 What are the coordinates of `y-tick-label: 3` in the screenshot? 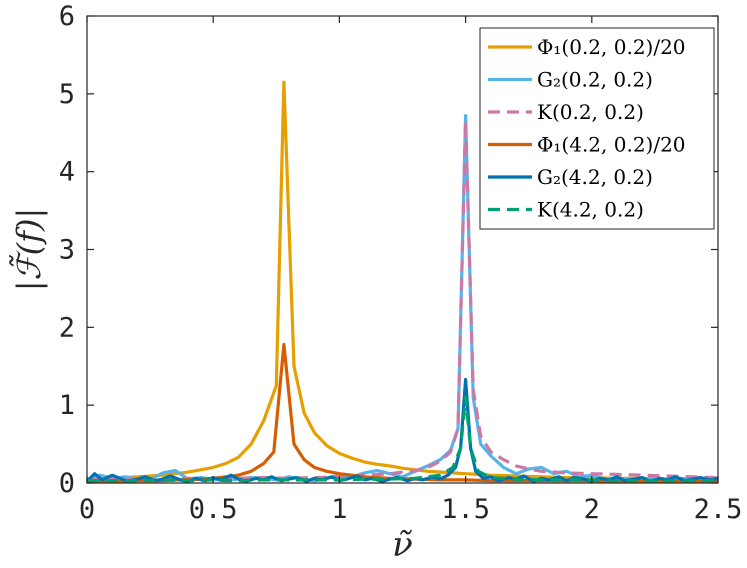 It's located at (67, 250).